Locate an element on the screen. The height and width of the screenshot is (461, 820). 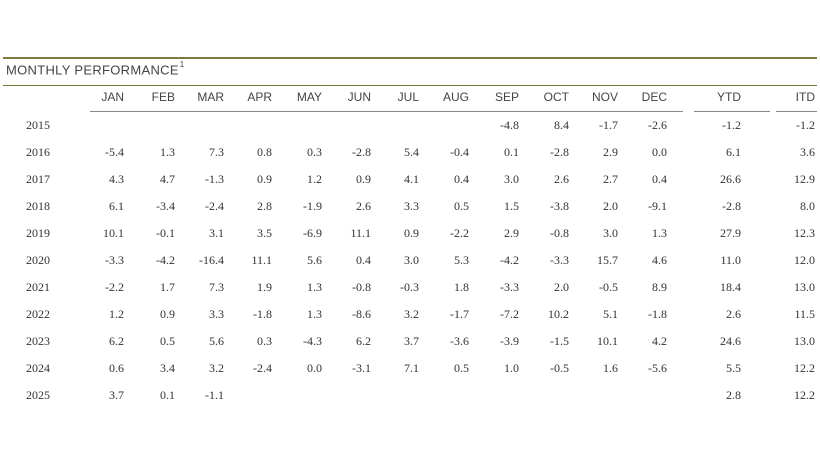
column-header-ytd: YTD is located at coordinates (729, 97).